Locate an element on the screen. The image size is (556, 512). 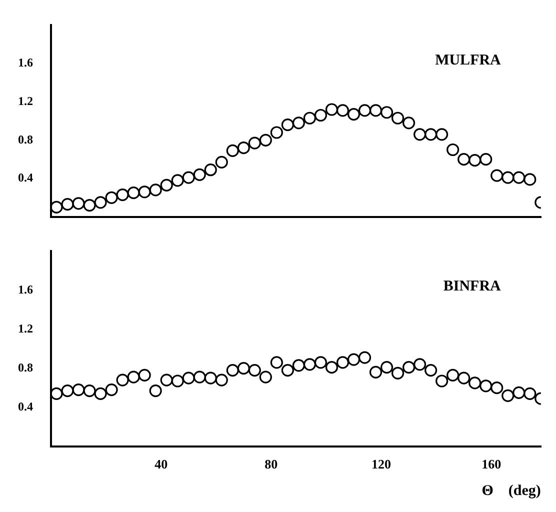
x-axis-title: Θ (deg) is located at coordinates (511, 490).